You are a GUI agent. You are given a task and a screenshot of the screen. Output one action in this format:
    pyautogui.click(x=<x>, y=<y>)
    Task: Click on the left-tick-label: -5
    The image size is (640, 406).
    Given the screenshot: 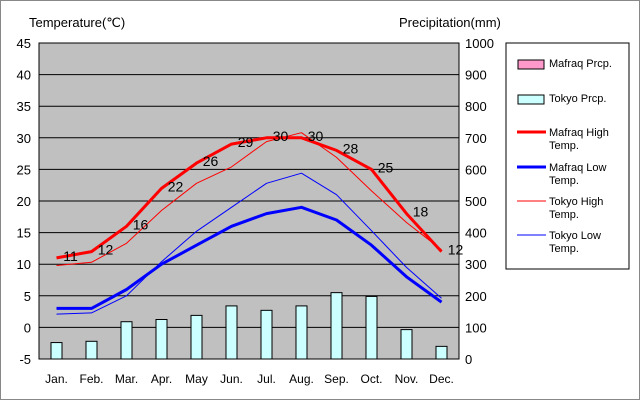 What is the action you would take?
    pyautogui.click(x=25, y=359)
    